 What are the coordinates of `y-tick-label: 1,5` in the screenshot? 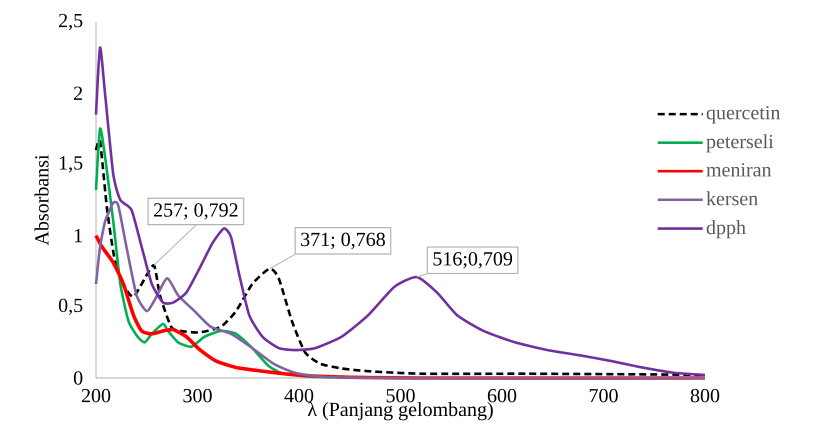 It's located at (71, 164).